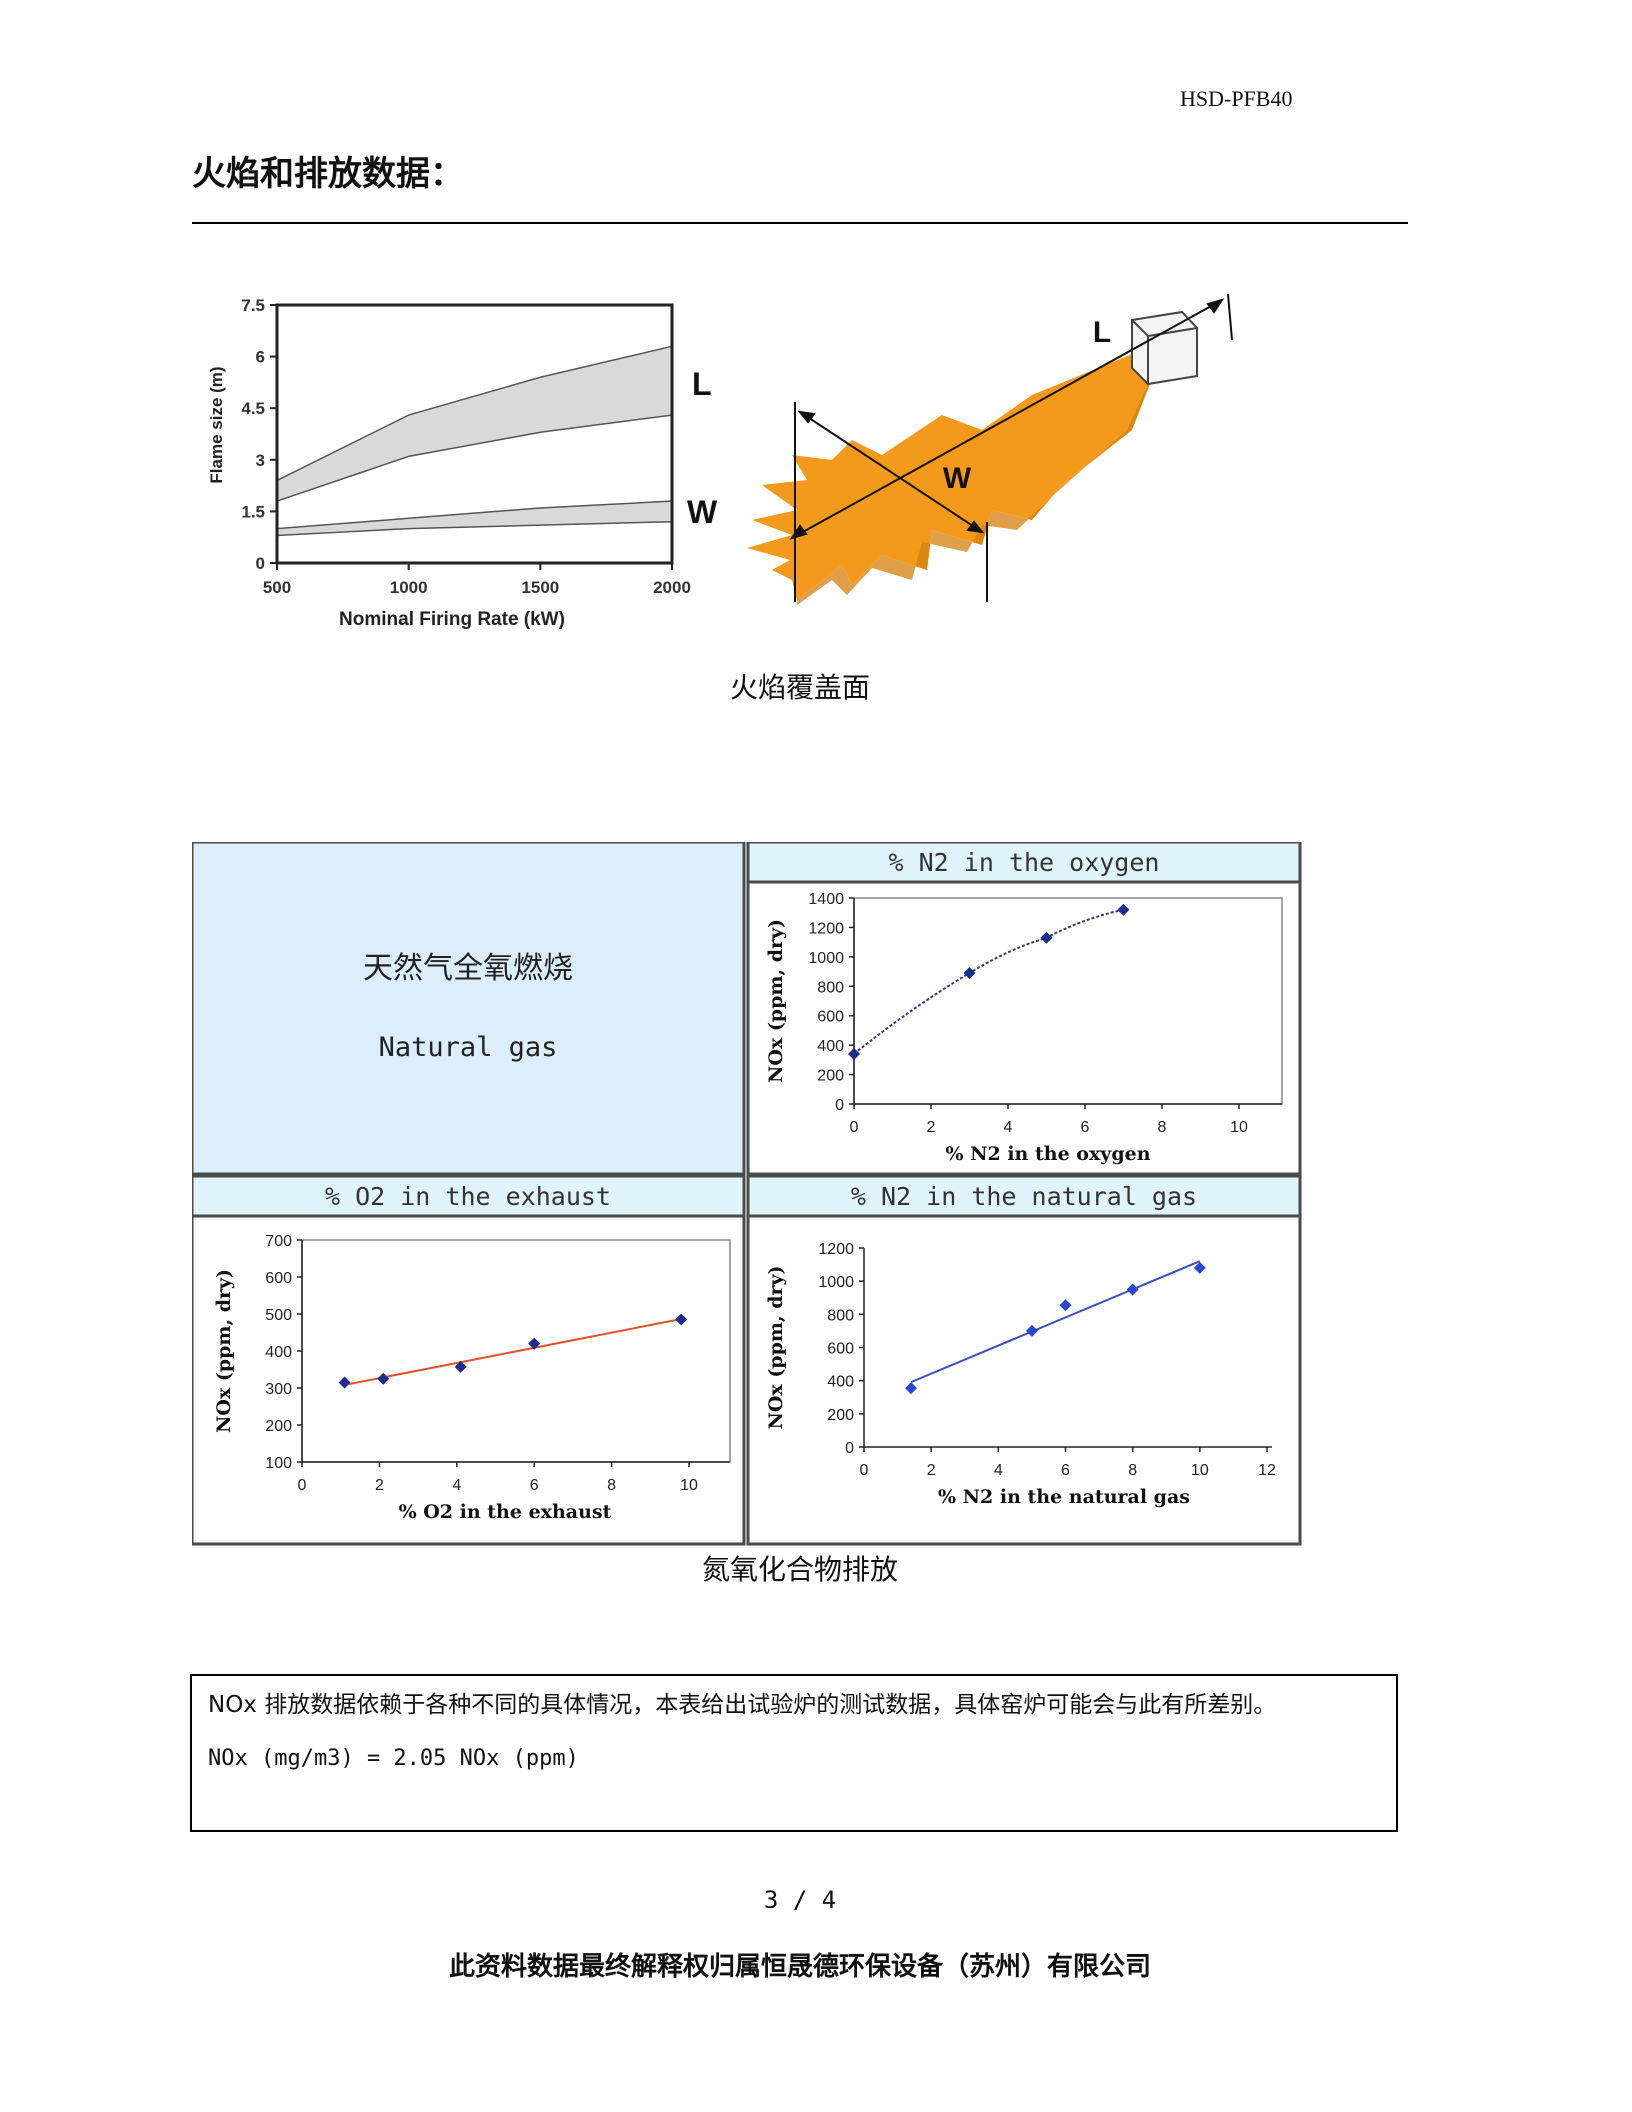 This screenshot has height=2112, width=1632. I want to click on natural-gas-title: 天然气全氧燃烧, so click(468, 968).